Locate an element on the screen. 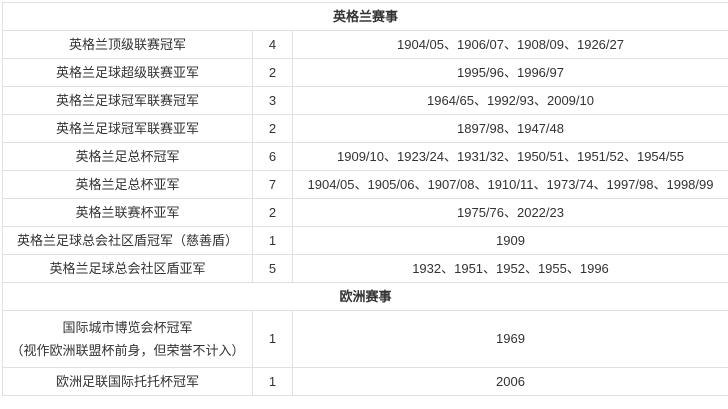 The width and height of the screenshot is (728, 409). section-header-england: 英格兰赛事 is located at coordinates (365, 16).